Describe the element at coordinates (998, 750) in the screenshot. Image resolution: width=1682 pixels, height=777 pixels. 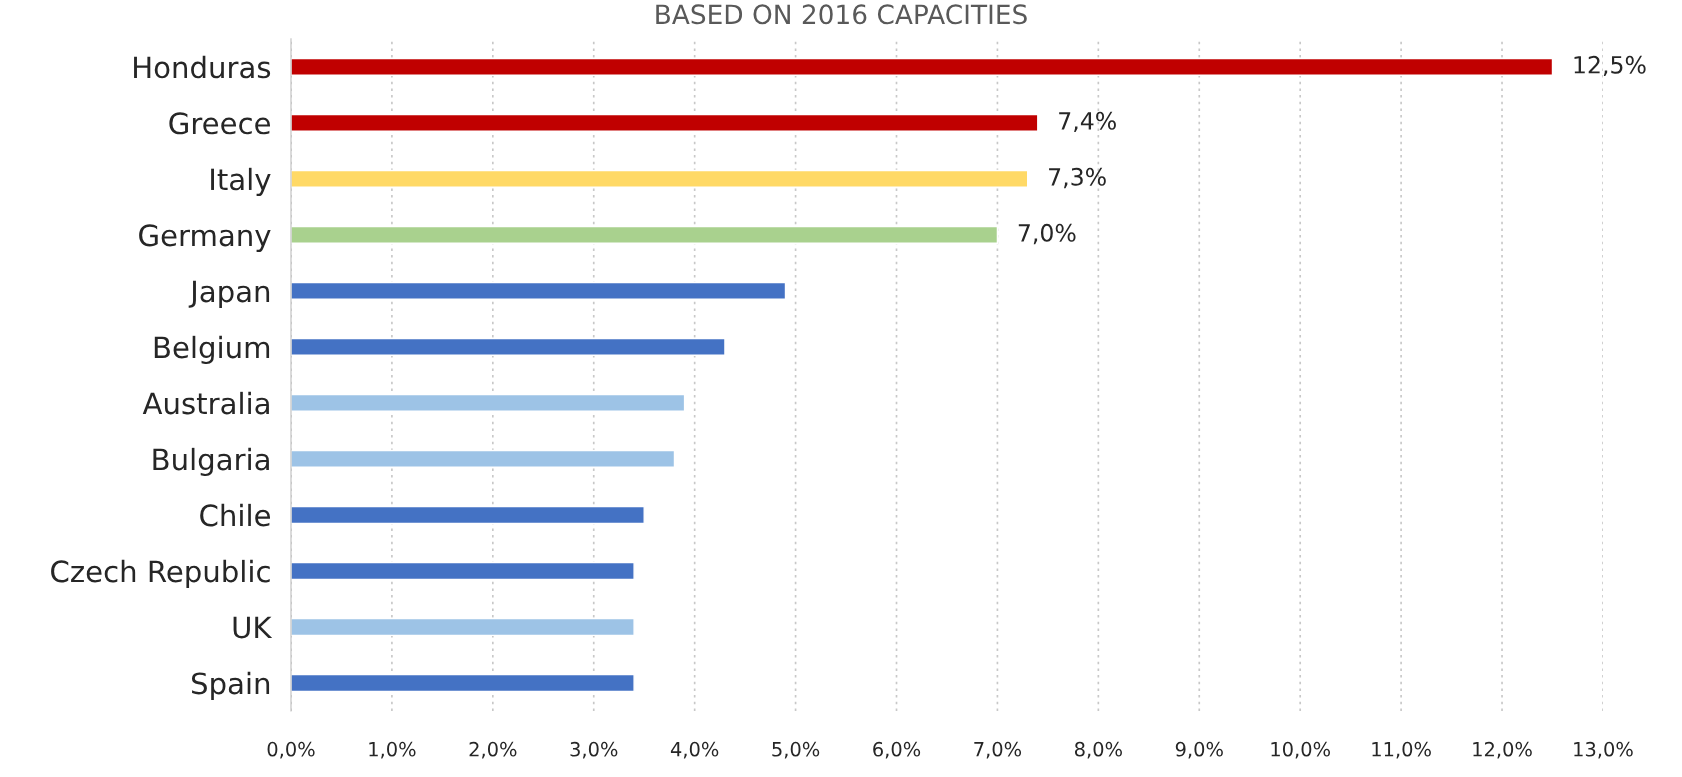
I see `x-tick-label: 7,0%` at that location.